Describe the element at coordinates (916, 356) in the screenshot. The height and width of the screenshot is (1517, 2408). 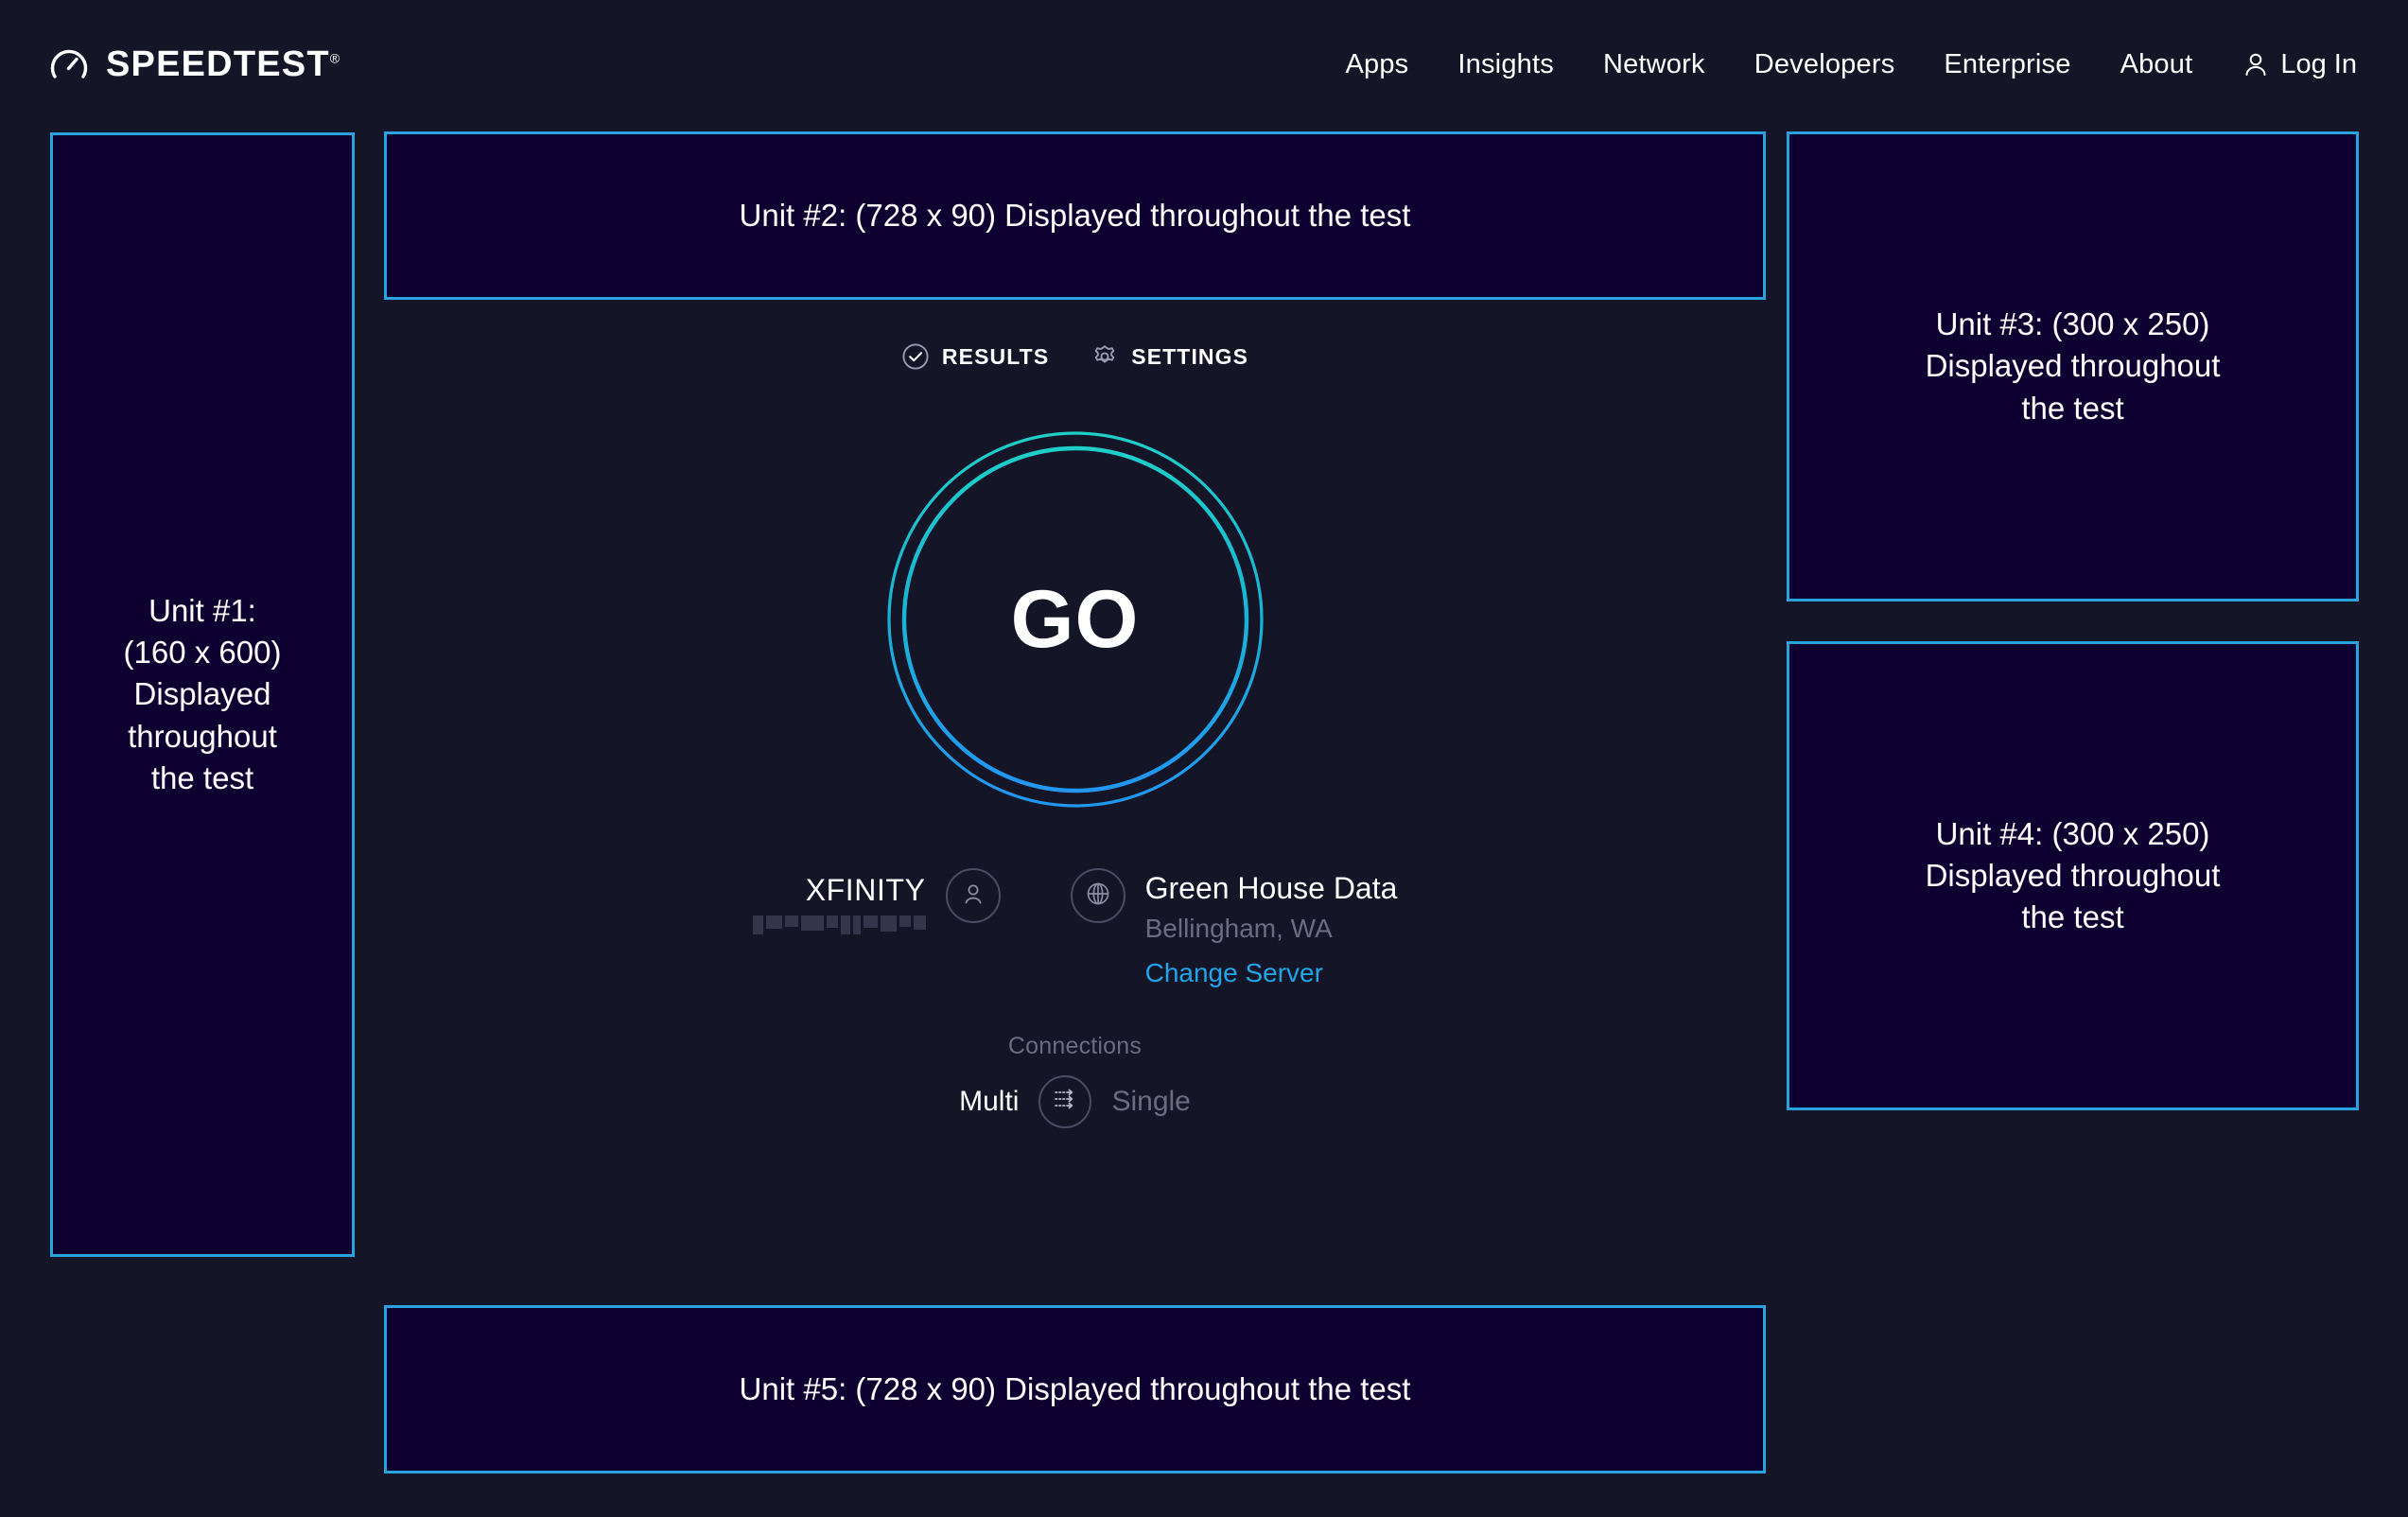
I see `check-circle-icon` at that location.